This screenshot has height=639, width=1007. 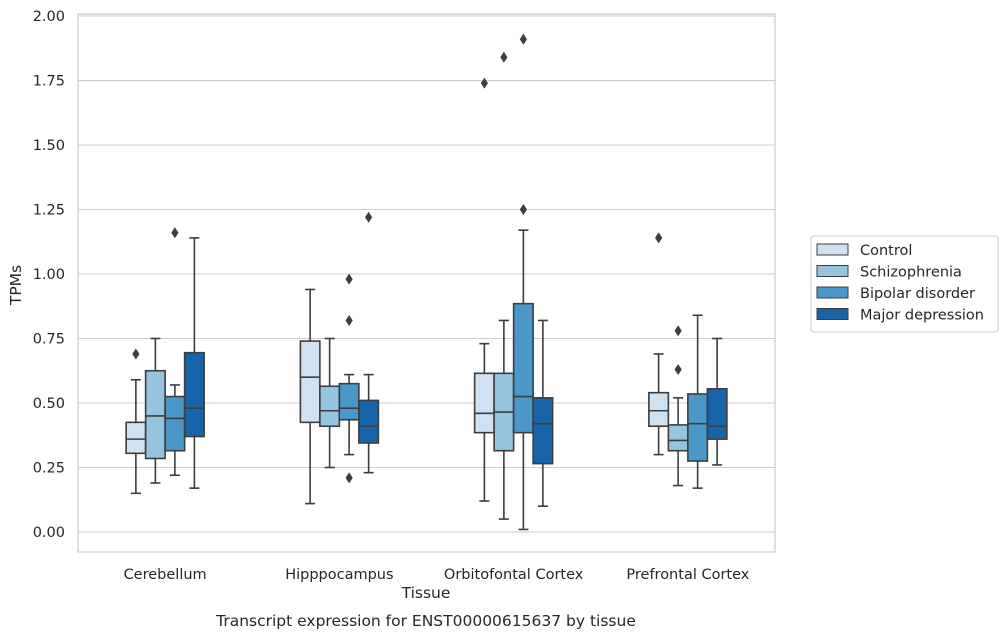 I want to click on x-tick-label: Hipppocampus, so click(x=339, y=575).